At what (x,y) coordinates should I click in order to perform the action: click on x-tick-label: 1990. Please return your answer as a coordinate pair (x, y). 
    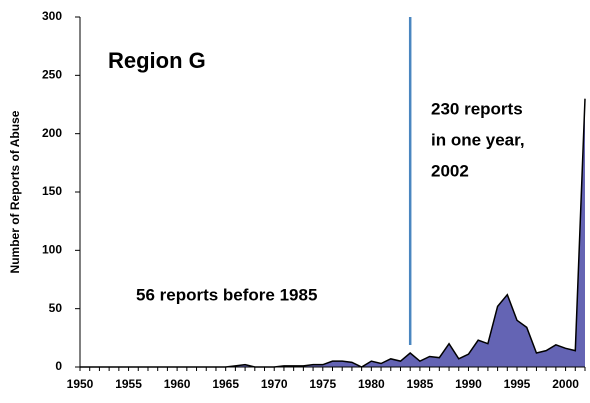
    Looking at the image, I should click on (468, 384).